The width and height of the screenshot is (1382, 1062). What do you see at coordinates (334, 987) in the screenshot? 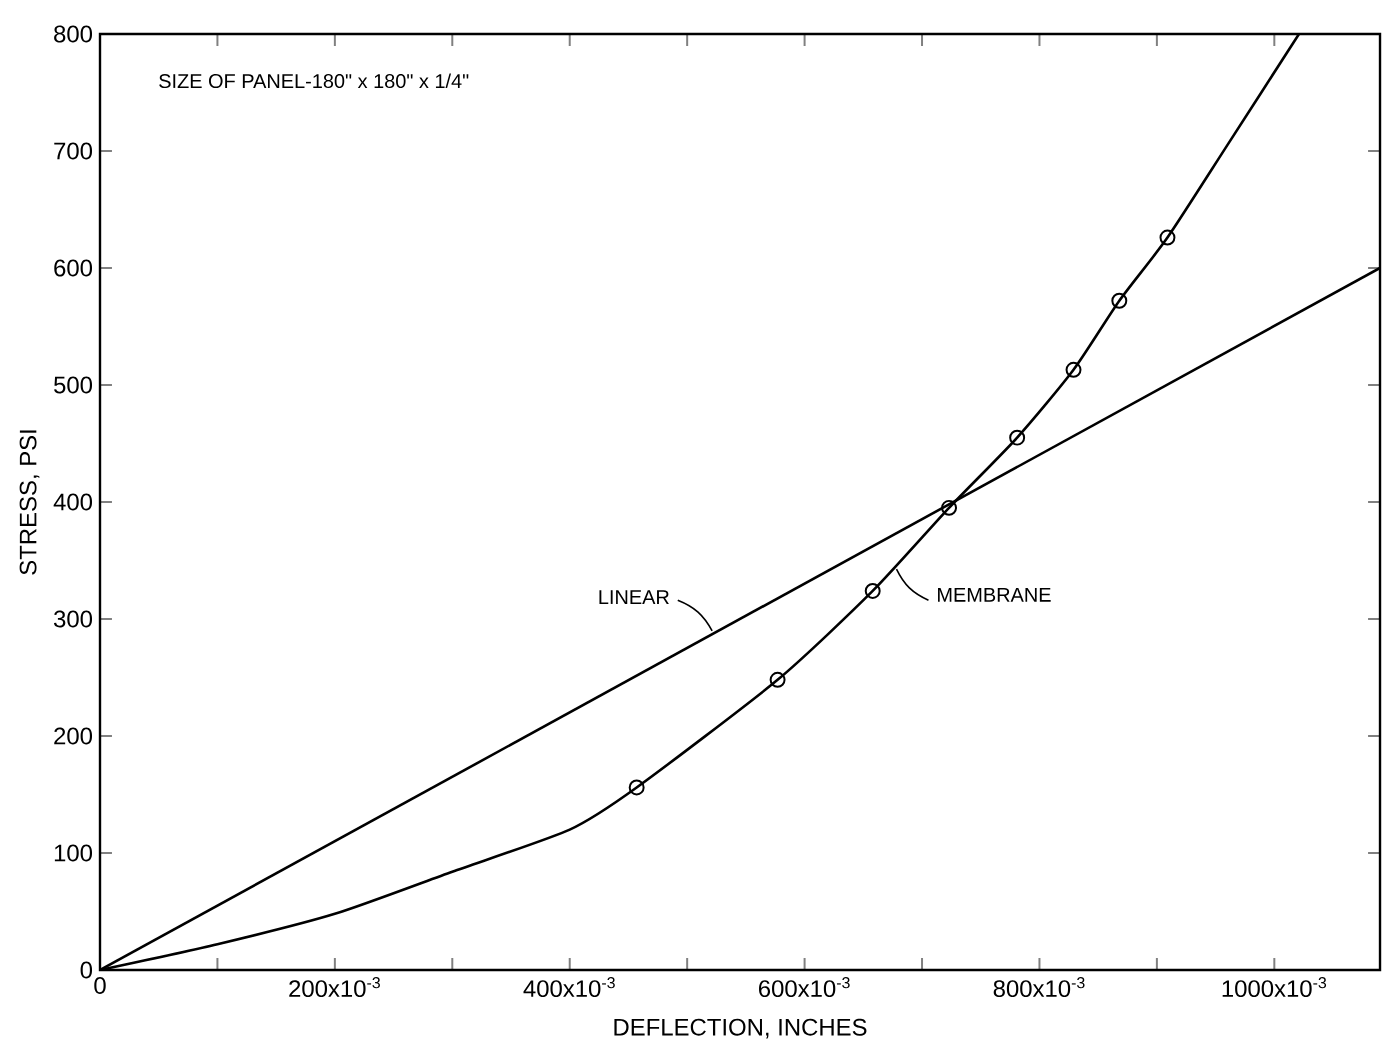
I see `x-tick-label: 200x10$^{-3}$` at bounding box center [334, 987].